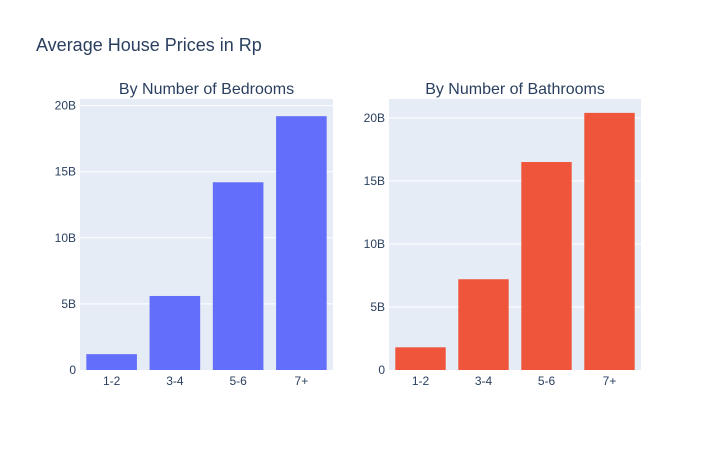 This screenshot has width=721, height=450. What do you see at coordinates (175, 381) in the screenshot?
I see `bedrooms-x-tick-label: 3-4` at bounding box center [175, 381].